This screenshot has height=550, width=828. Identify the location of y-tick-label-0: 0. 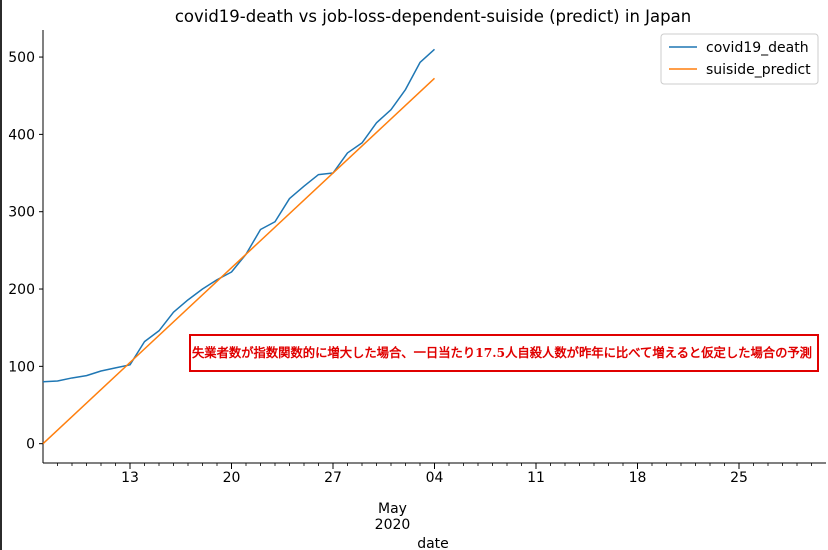
(30, 445).